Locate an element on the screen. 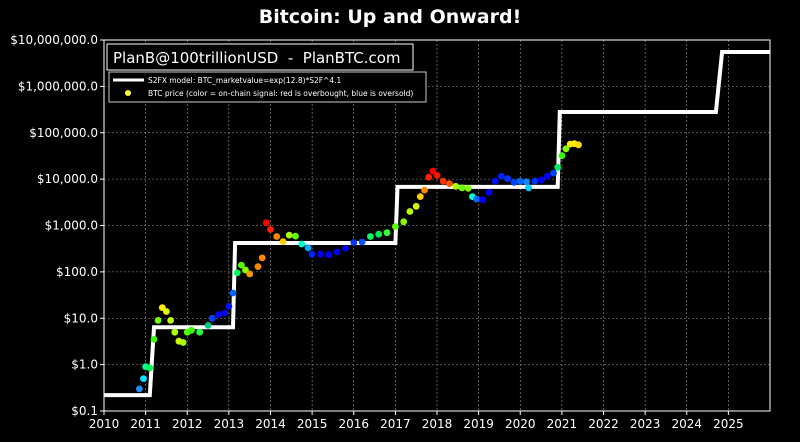  x-tick-label: 2023 is located at coordinates (645, 424).